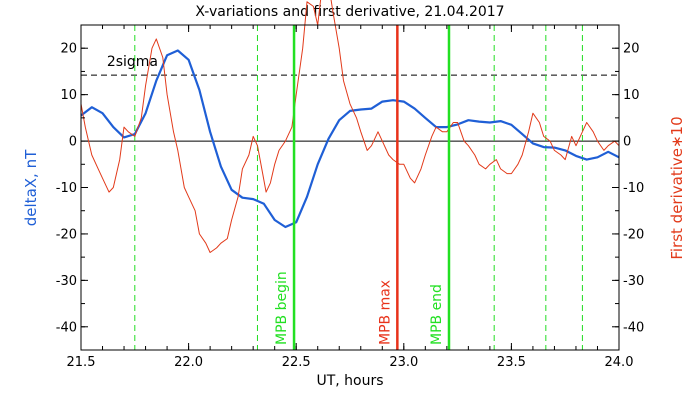  I want to click on y-tick-label-left: -30, so click(66, 281).